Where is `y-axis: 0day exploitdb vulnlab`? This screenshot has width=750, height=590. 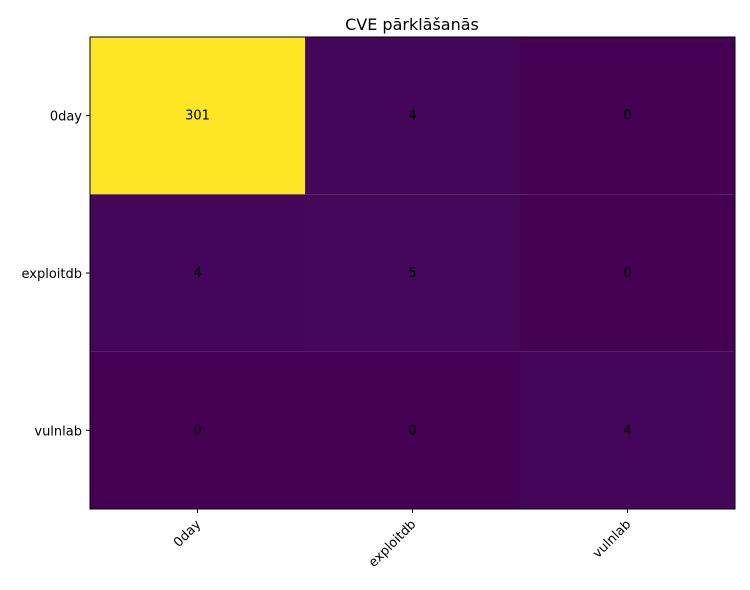
y-axis: 0day exploitdb vulnlab is located at coordinates (56, 274).